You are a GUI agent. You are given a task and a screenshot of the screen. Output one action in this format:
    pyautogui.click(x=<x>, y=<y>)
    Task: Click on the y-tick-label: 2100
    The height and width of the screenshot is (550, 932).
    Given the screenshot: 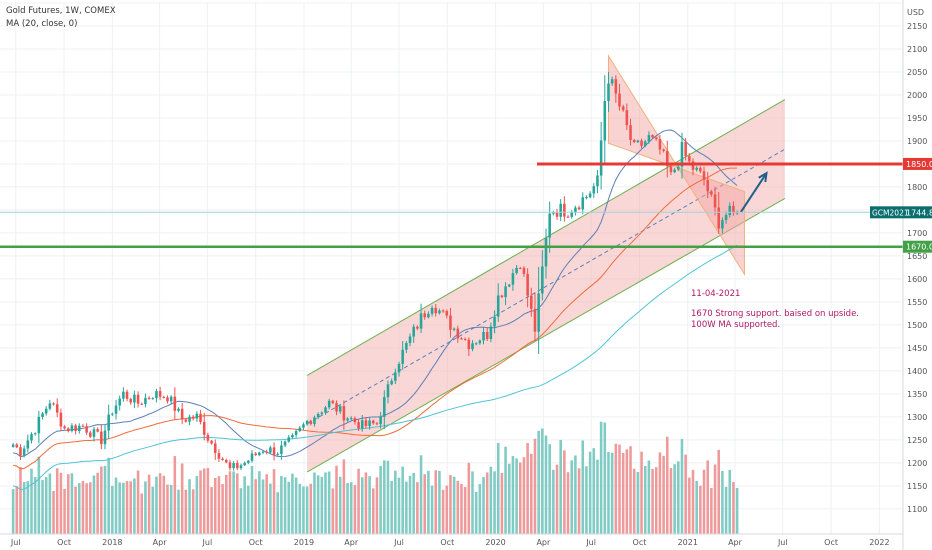 What is the action you would take?
    pyautogui.click(x=917, y=49)
    